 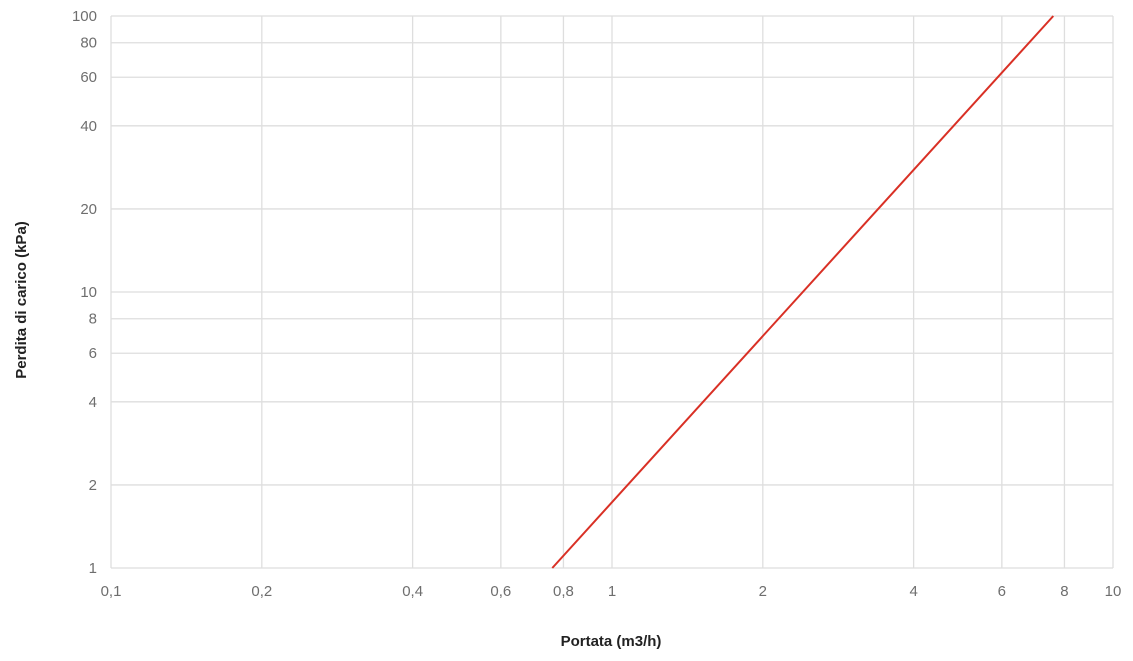 What do you see at coordinates (261, 591) in the screenshot?
I see `x-tick-label: 0,2` at bounding box center [261, 591].